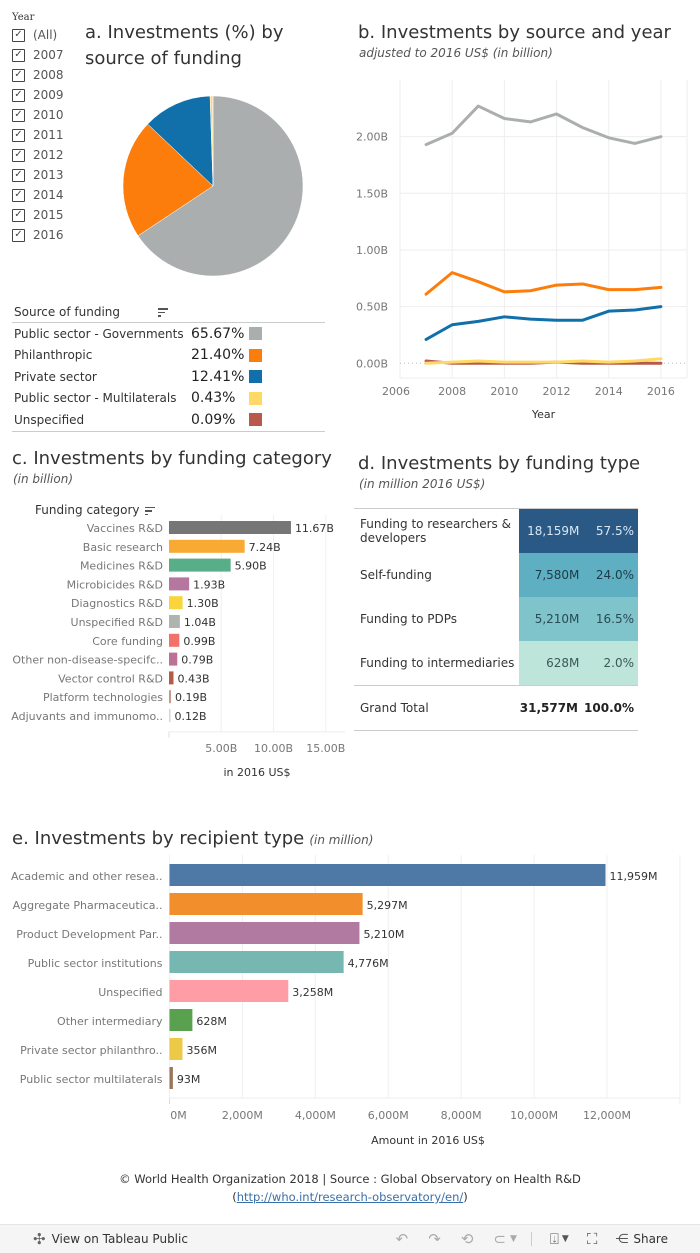 The width and height of the screenshot is (700, 1253). Describe the element at coordinates (383, 934) in the screenshot. I see `bar-value-label: 5,210M` at that location.